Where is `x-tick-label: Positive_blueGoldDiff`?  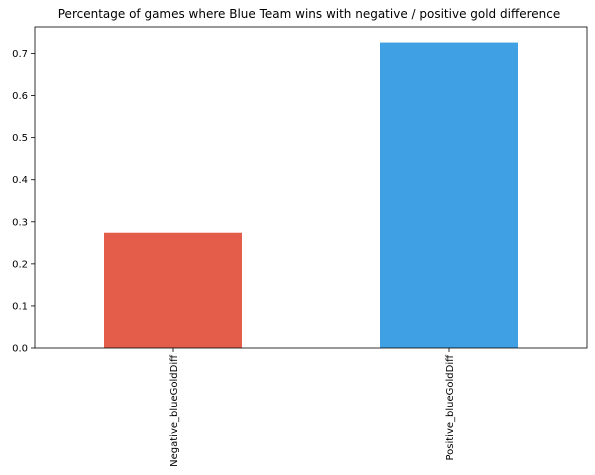 x-tick-label: Positive_blueGoldDiff is located at coordinates (450, 407).